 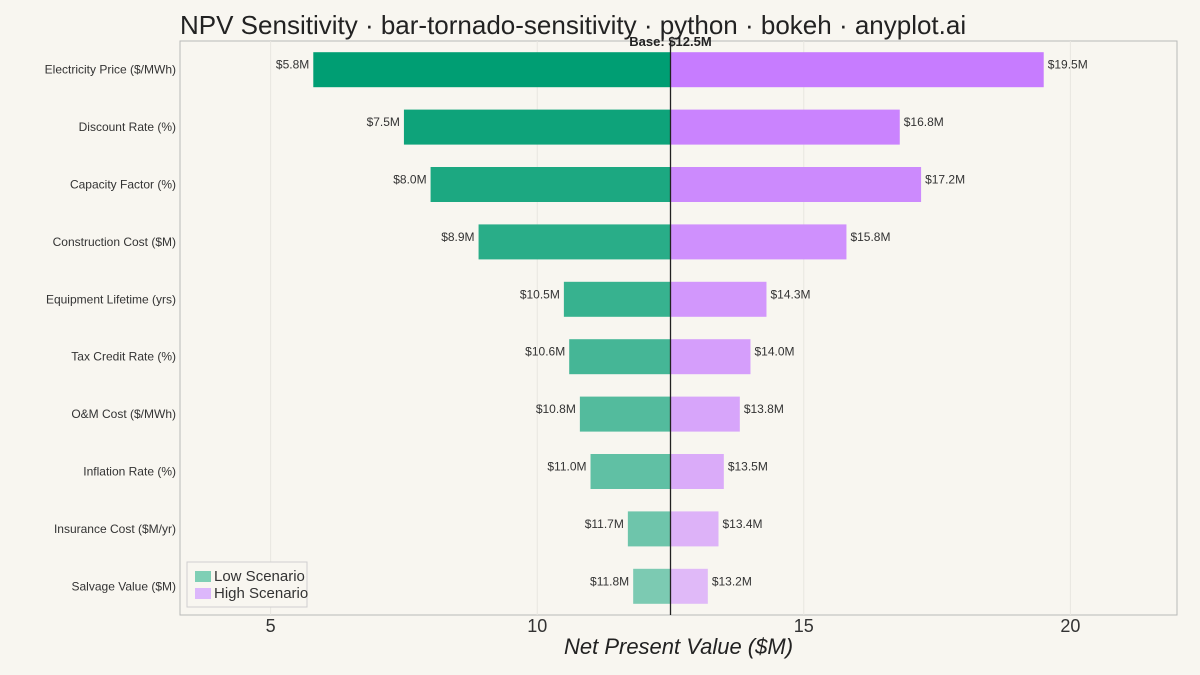 I want to click on high-value-label: $19.5M, so click(x=1068, y=65).